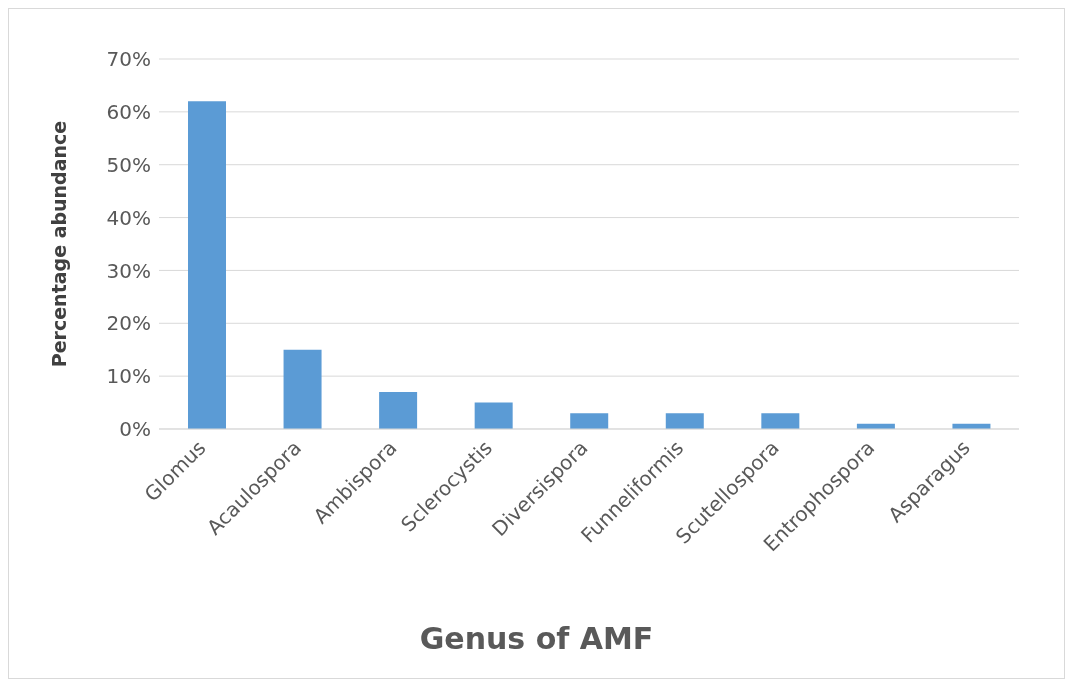 Image resolution: width=1071 pixels, height=685 pixels. Describe the element at coordinates (128, 270) in the screenshot. I see `y-tick-label: 30%` at that location.